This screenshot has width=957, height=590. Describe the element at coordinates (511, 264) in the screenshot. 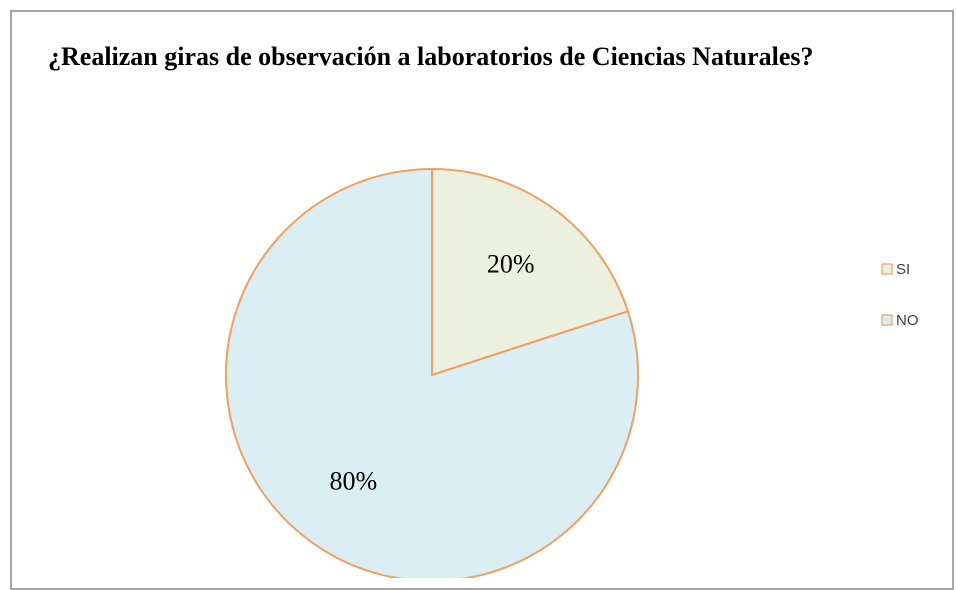

I see `data-label: 20%` at that location.